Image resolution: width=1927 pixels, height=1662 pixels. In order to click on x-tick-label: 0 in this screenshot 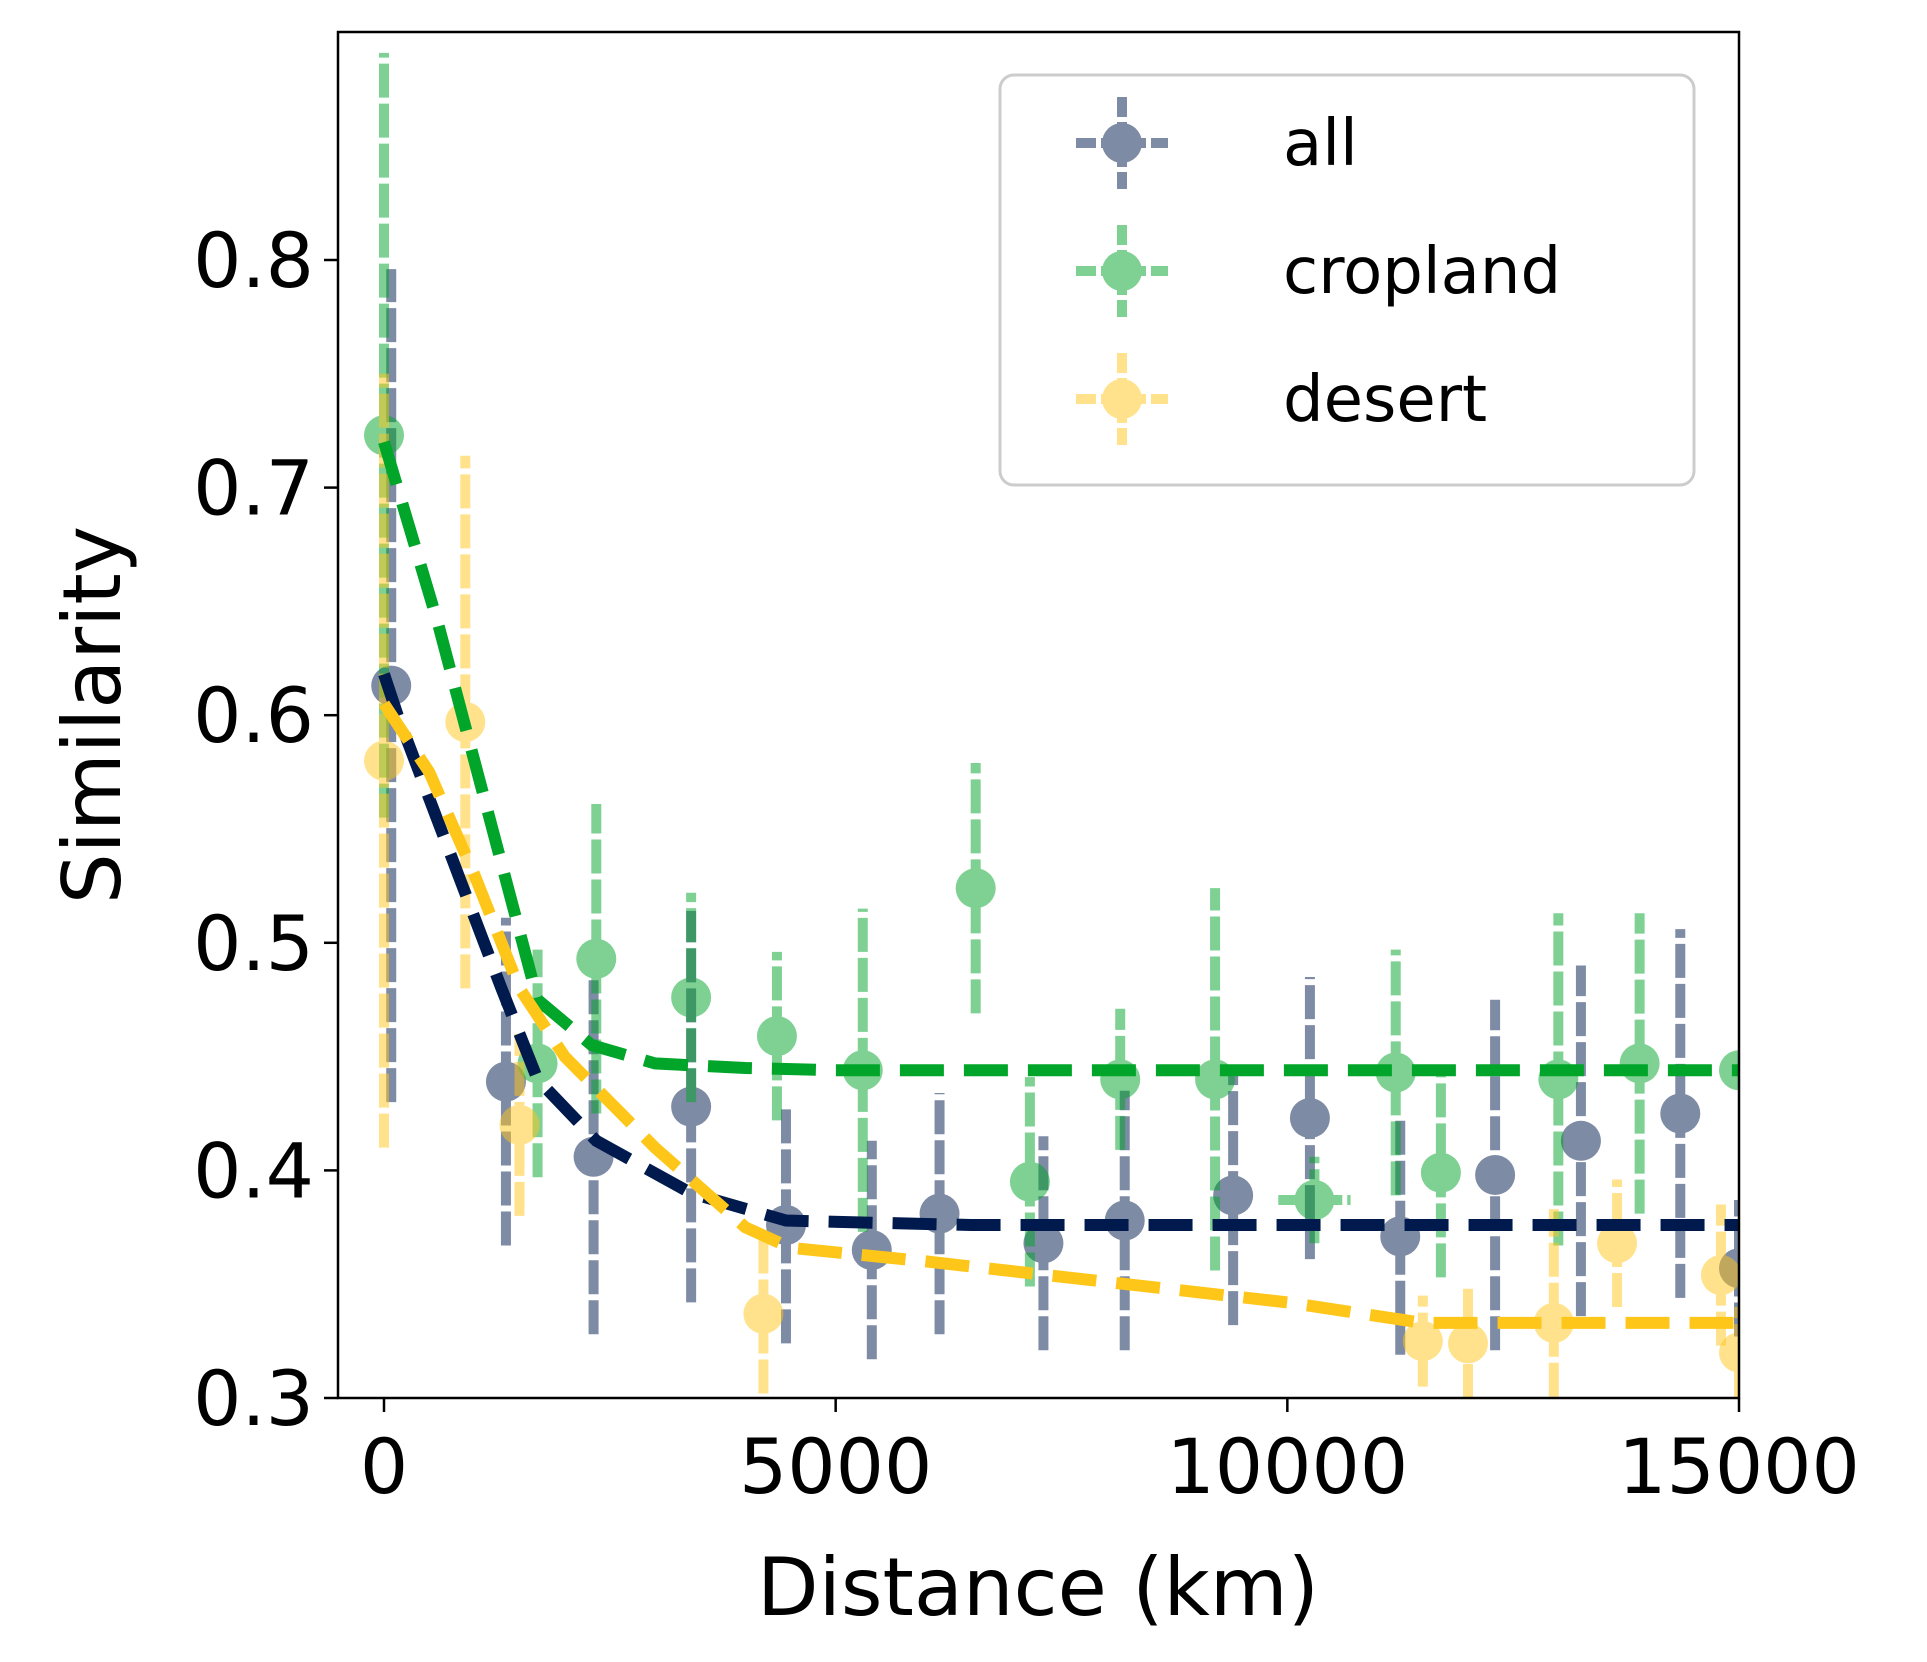, I will do `click(384, 1466)`.